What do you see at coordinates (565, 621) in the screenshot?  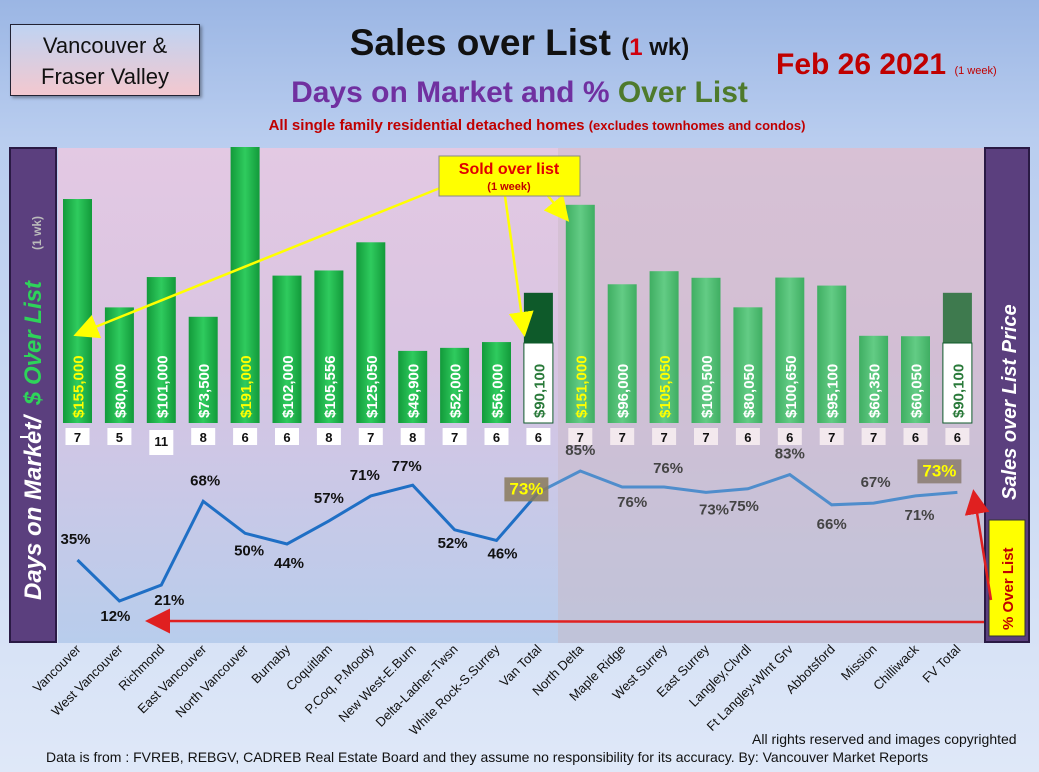 I see `red-arrow-lowest` at bounding box center [565, 621].